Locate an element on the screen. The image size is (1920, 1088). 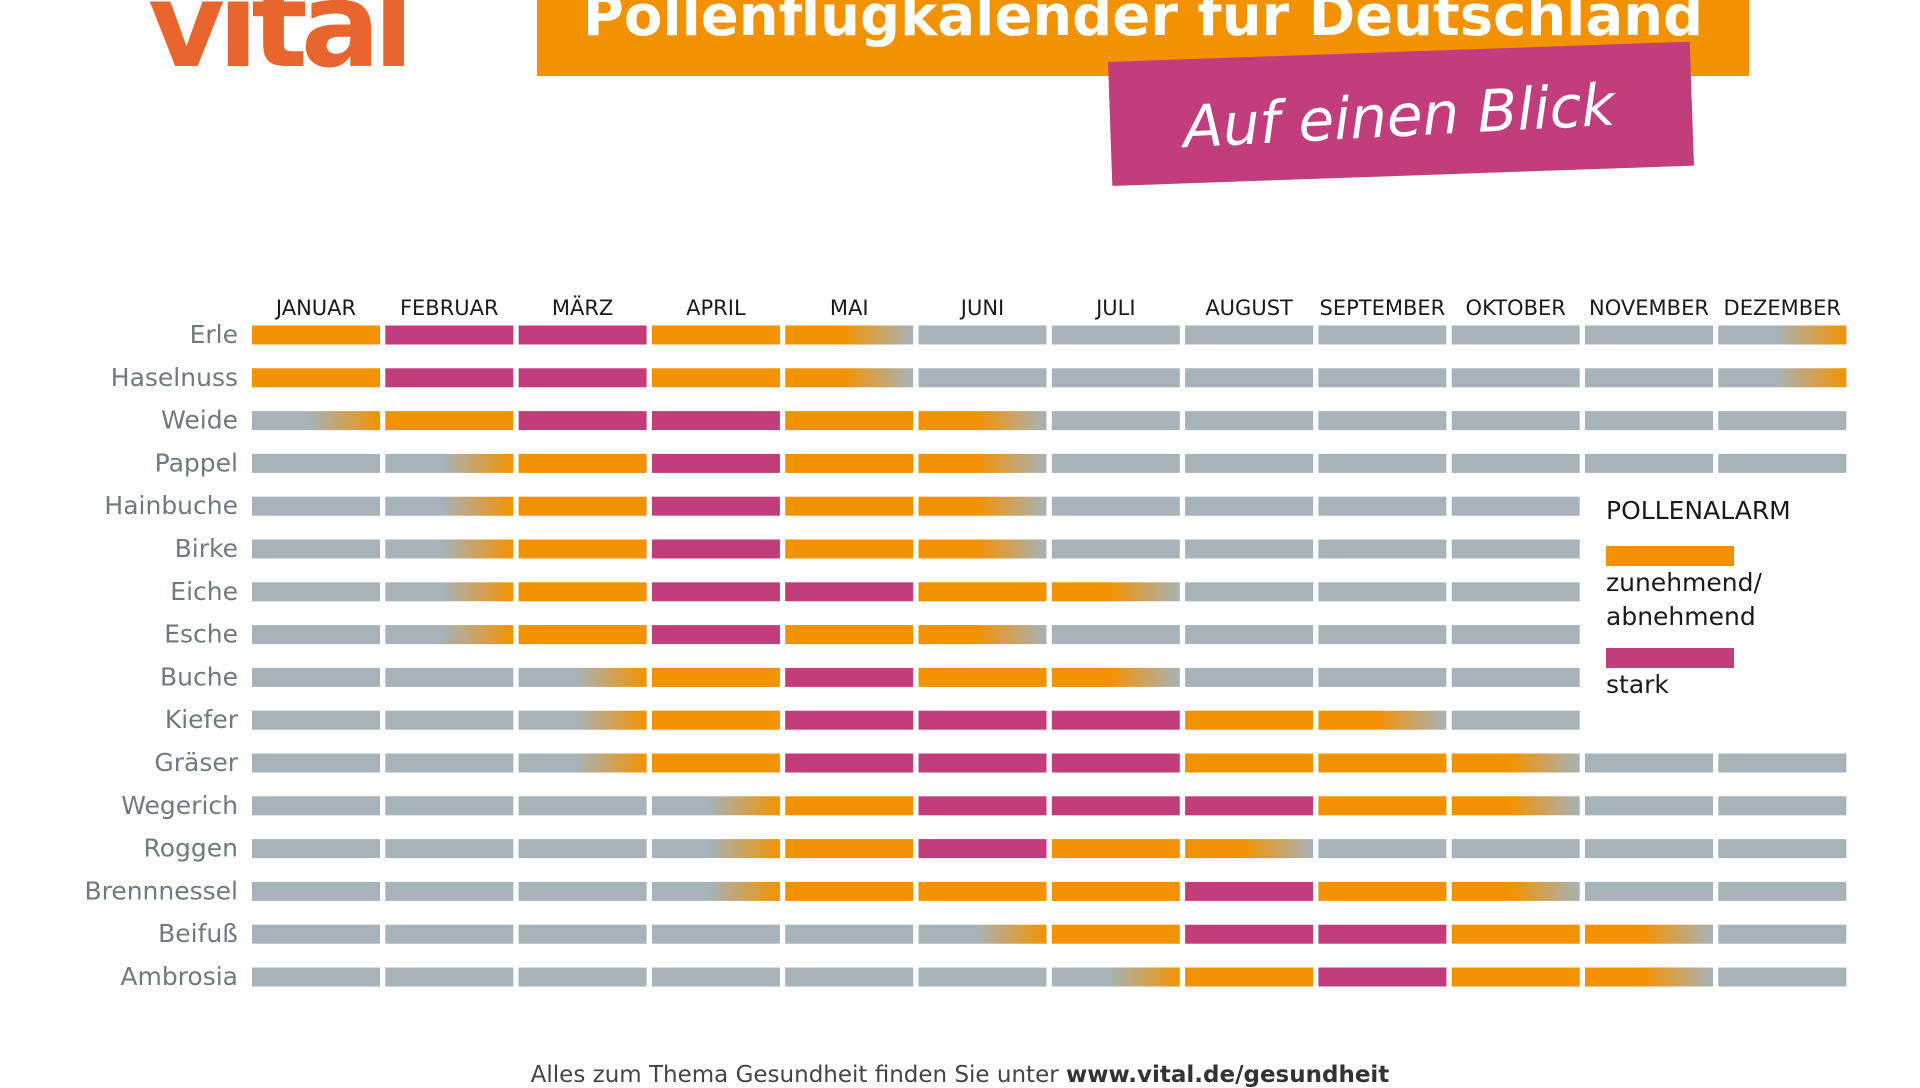
month-label-4: APRIL is located at coordinates (716, 308).